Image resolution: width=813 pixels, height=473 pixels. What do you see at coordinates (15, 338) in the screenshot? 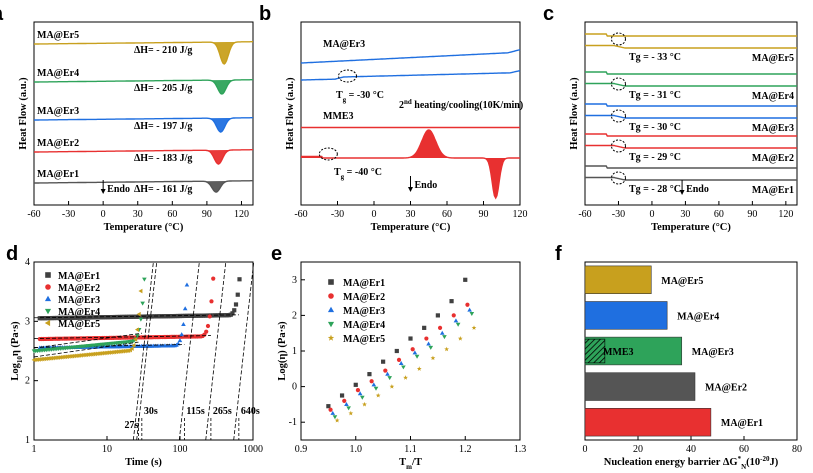
I see `y-axis-label-part: η (Pa·s)` at bounding box center [15, 338].